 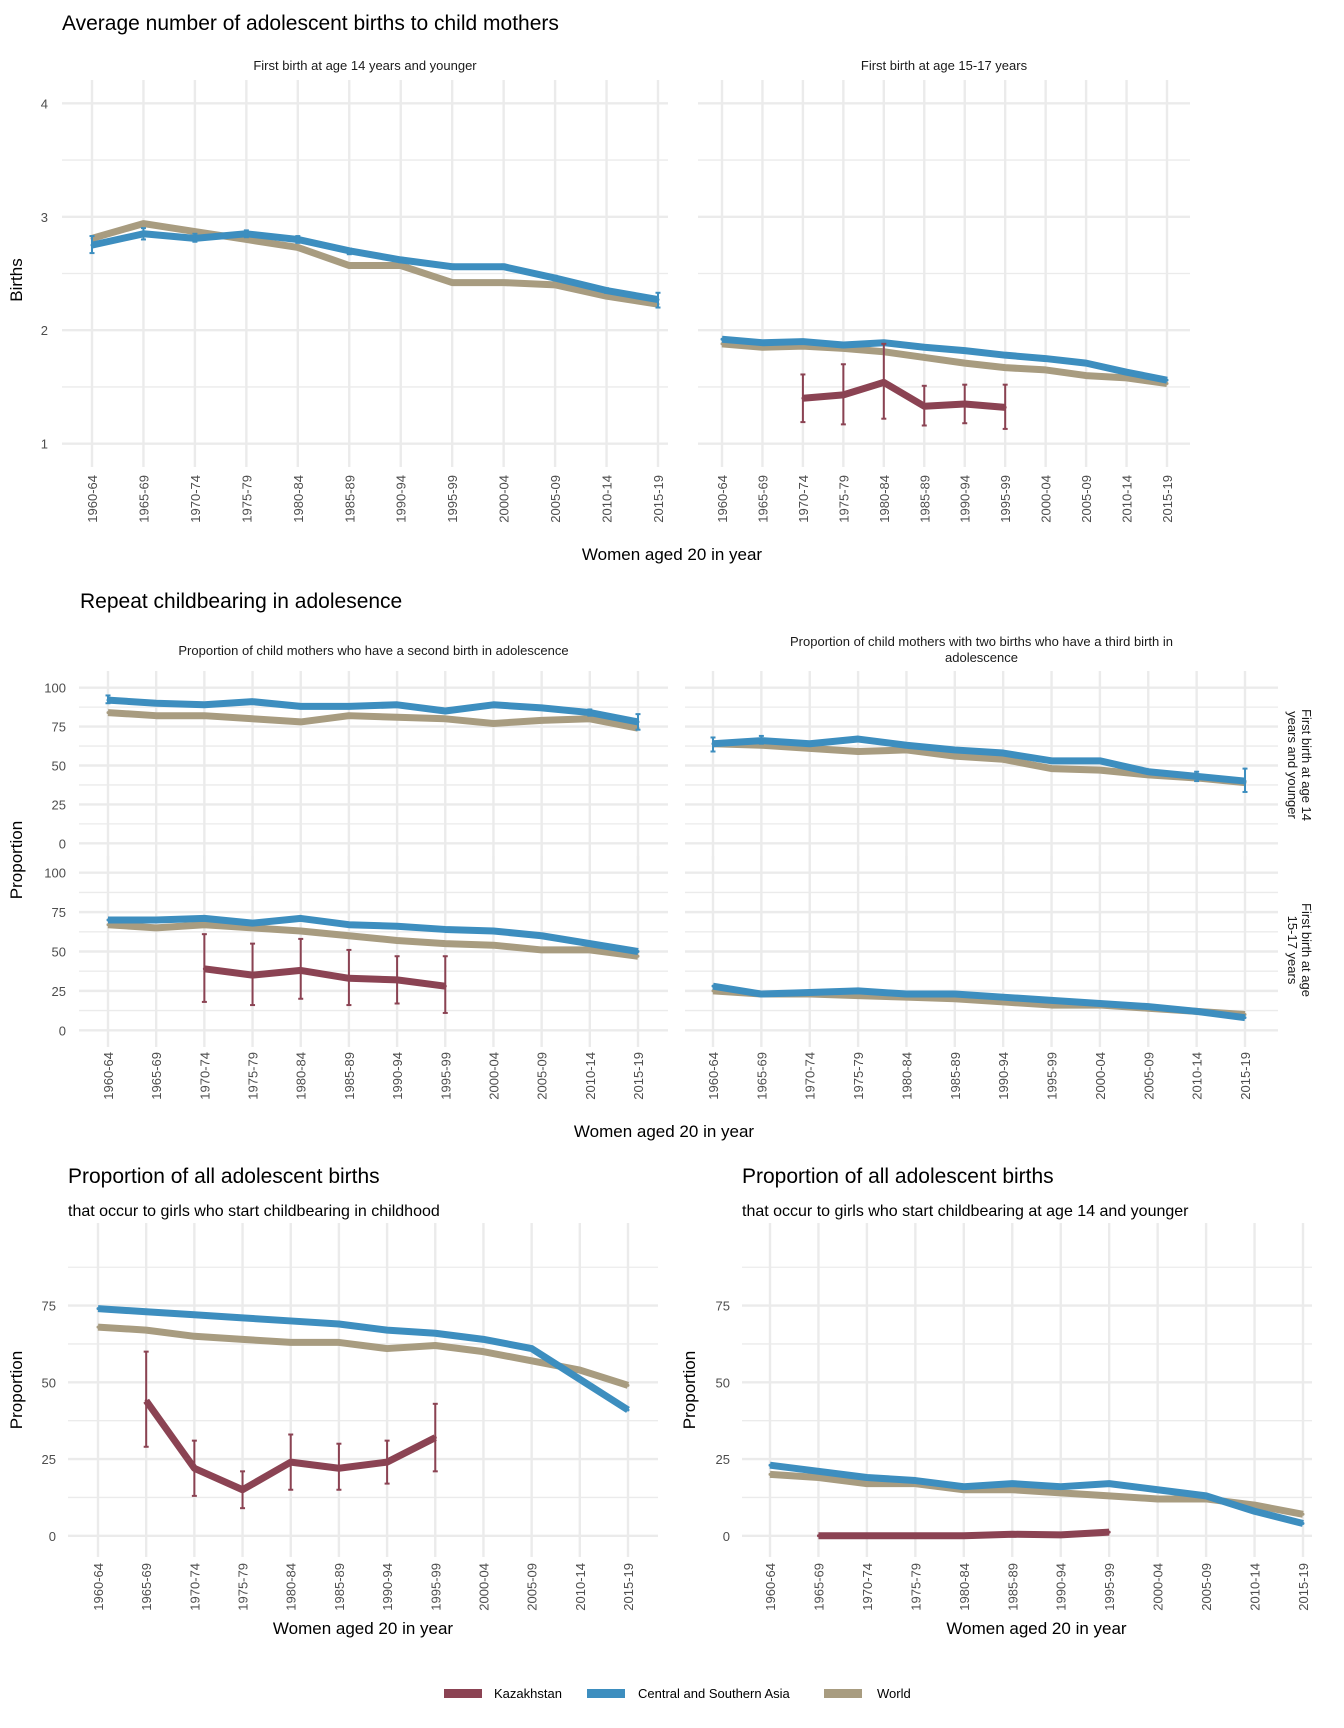 What do you see at coordinates (981, 657) in the screenshot?
I see `facet-title-line2: adolescence` at bounding box center [981, 657].